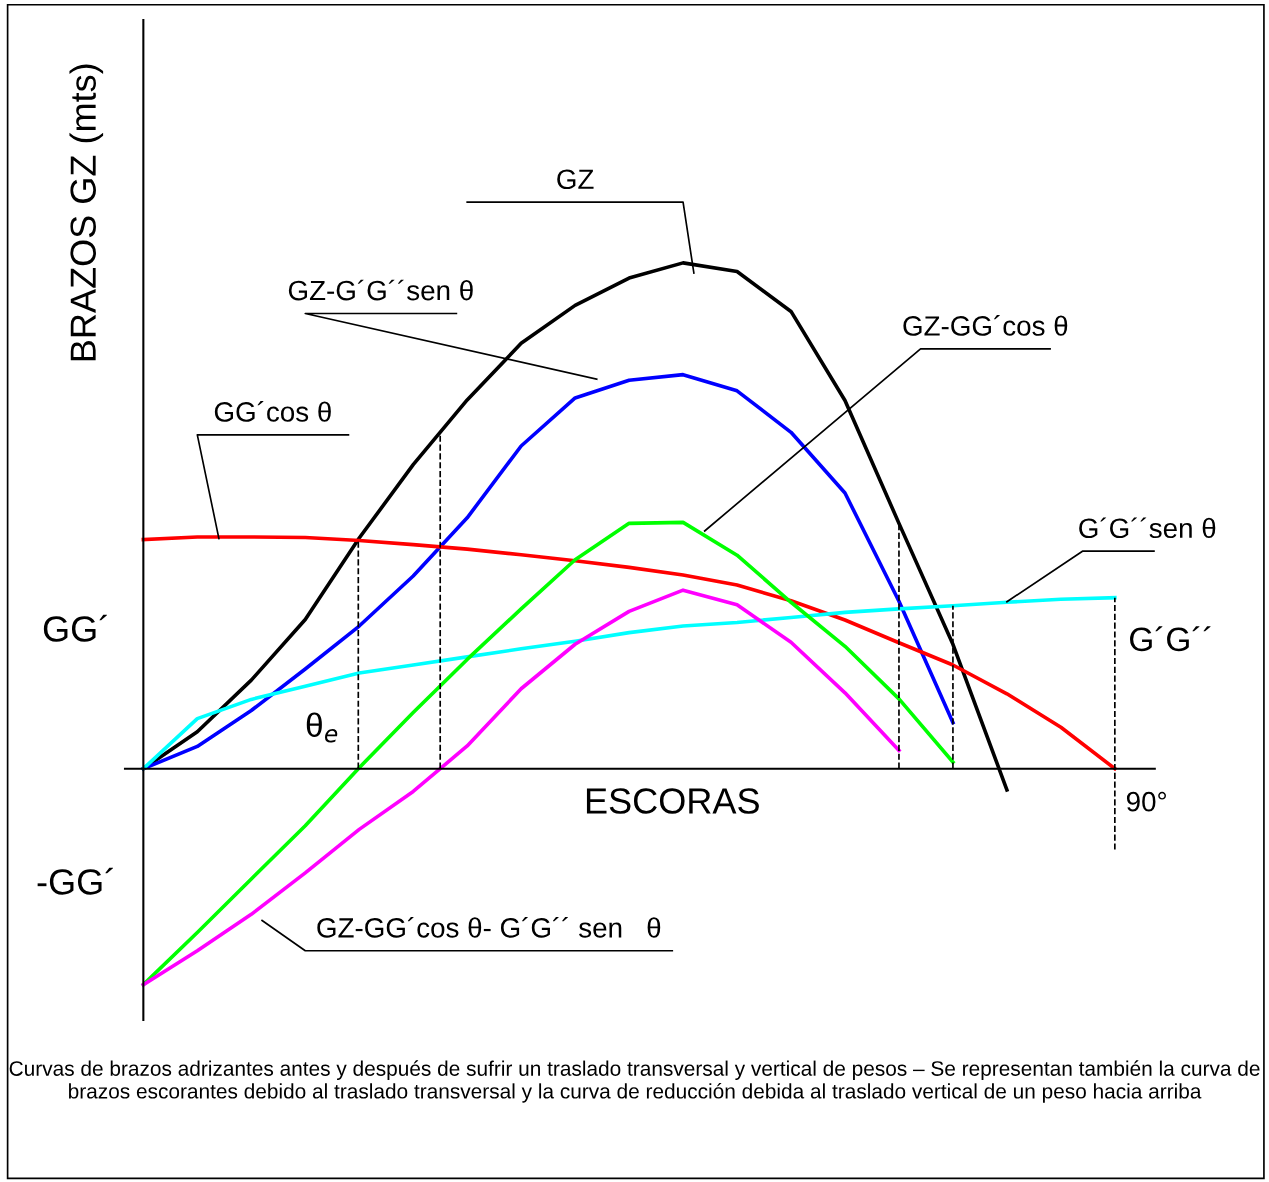 This screenshot has height=1182, width=1269. What do you see at coordinates (322, 727) in the screenshot?
I see `annotation: θ$_{e}$` at bounding box center [322, 727].